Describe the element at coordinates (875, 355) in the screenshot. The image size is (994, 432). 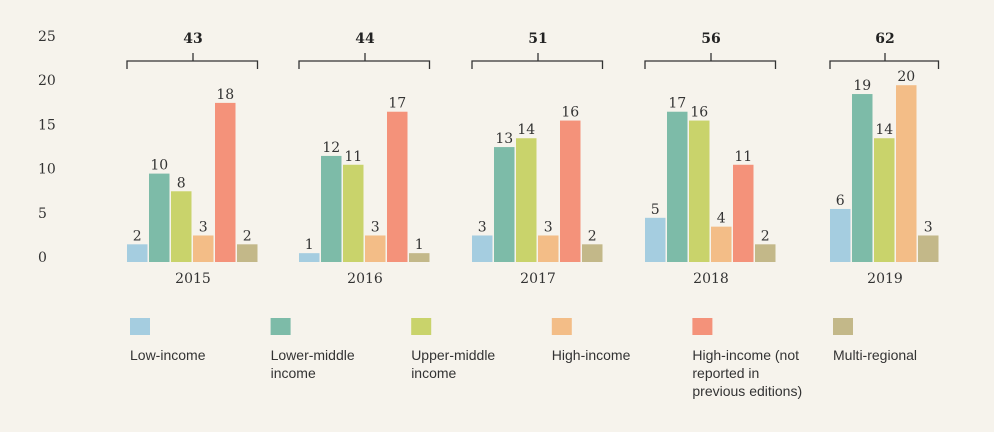
I see `legend-label: Multi-regional` at that location.